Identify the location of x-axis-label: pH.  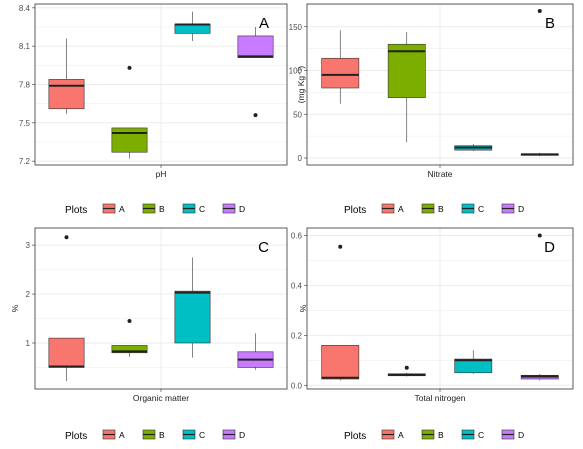
(161, 174).